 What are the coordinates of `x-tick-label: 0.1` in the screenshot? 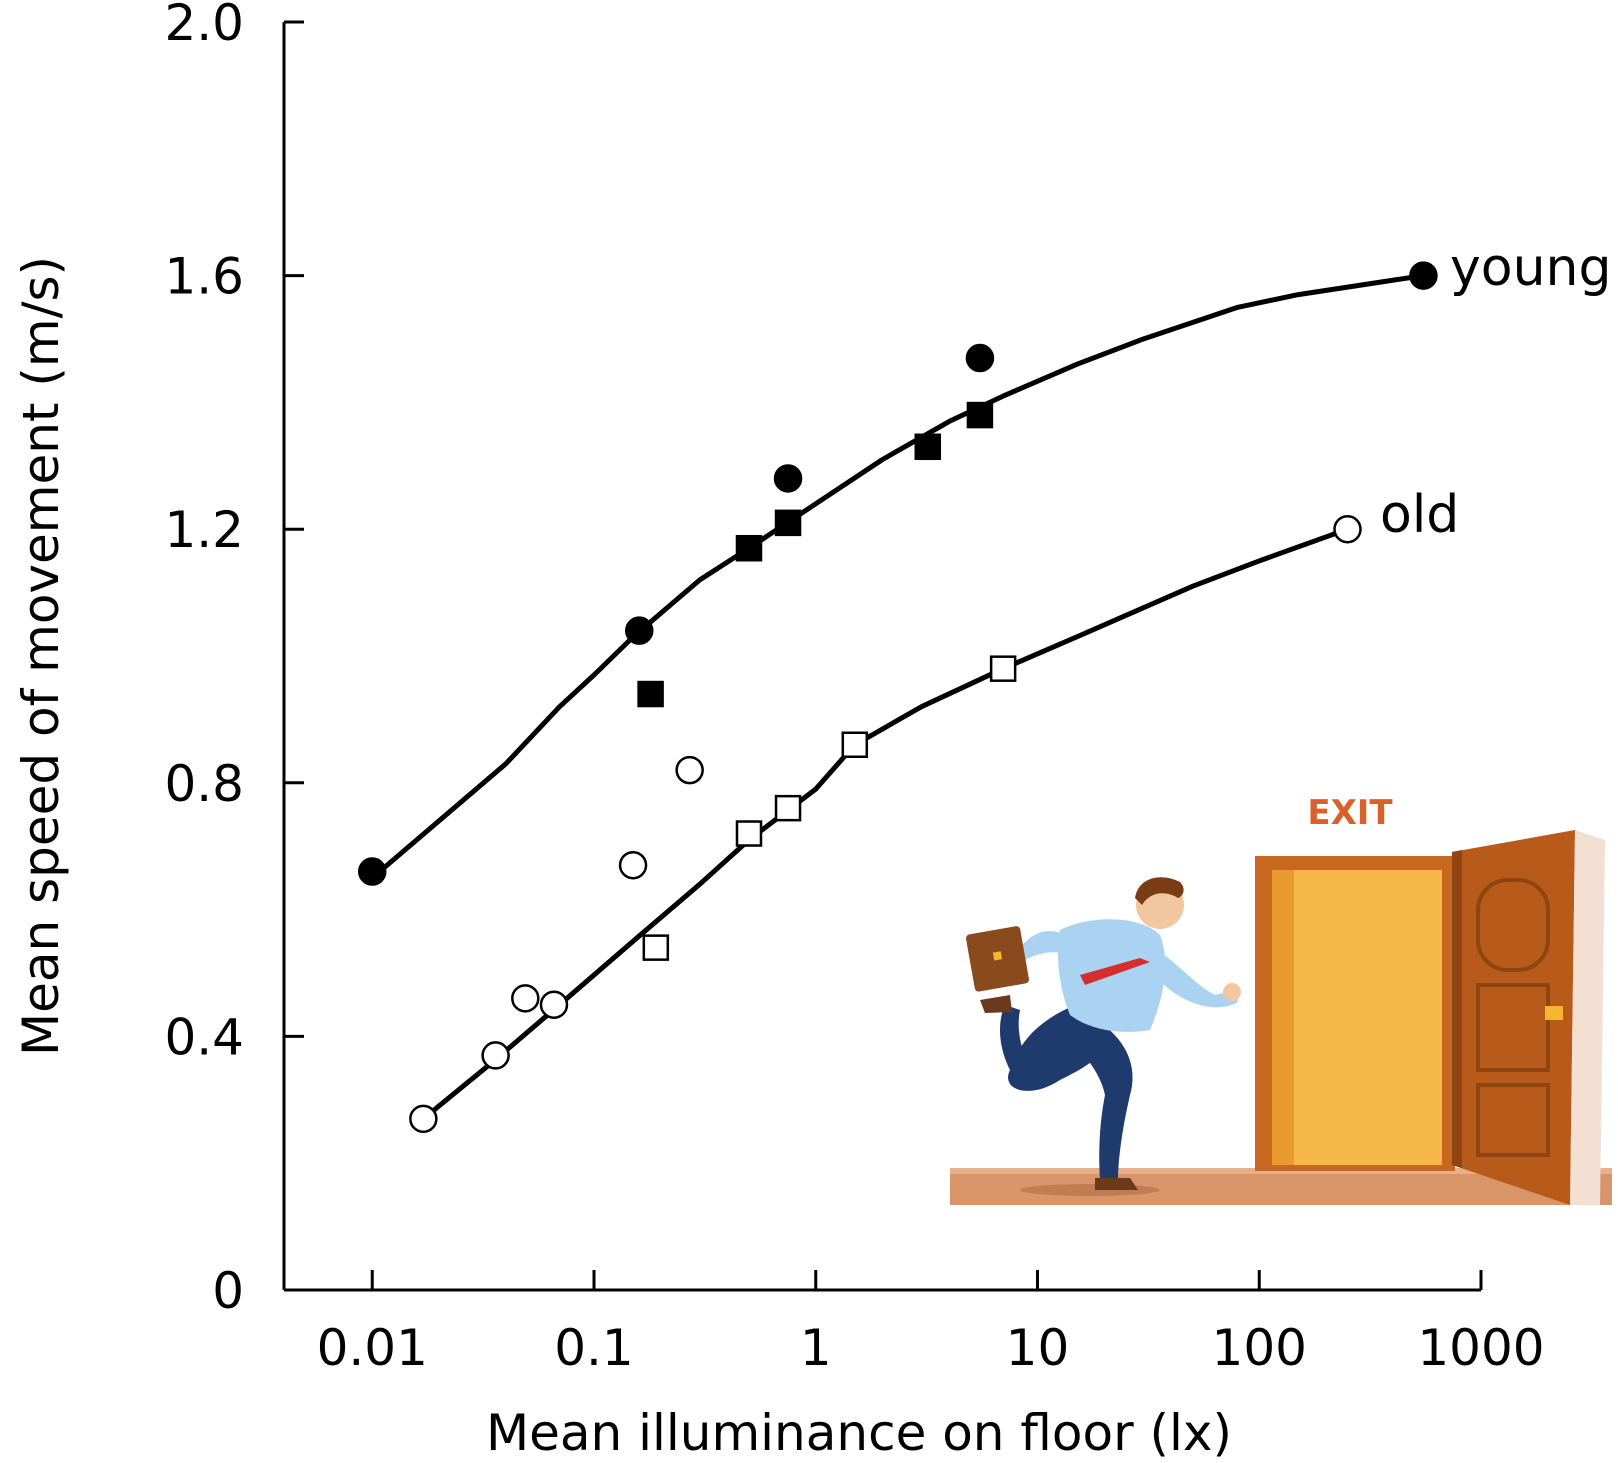 It's located at (594, 1348).